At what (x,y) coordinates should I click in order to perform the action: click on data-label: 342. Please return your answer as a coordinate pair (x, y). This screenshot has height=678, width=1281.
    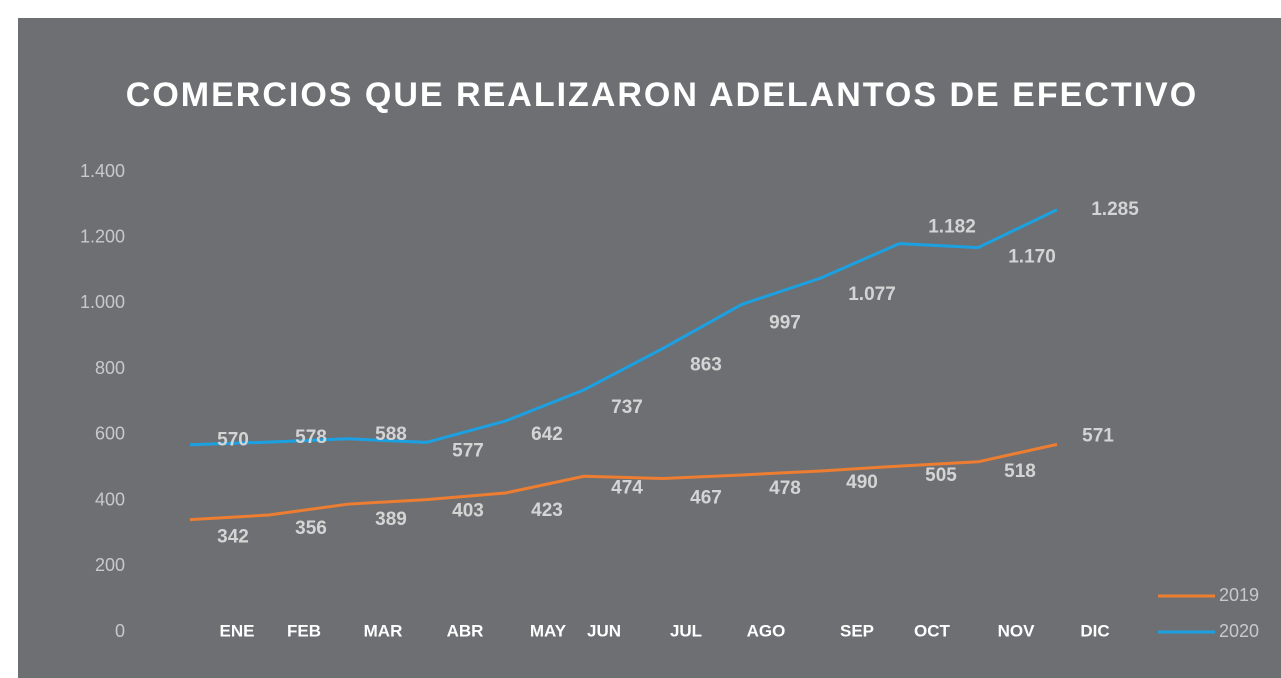
    Looking at the image, I should click on (233, 537).